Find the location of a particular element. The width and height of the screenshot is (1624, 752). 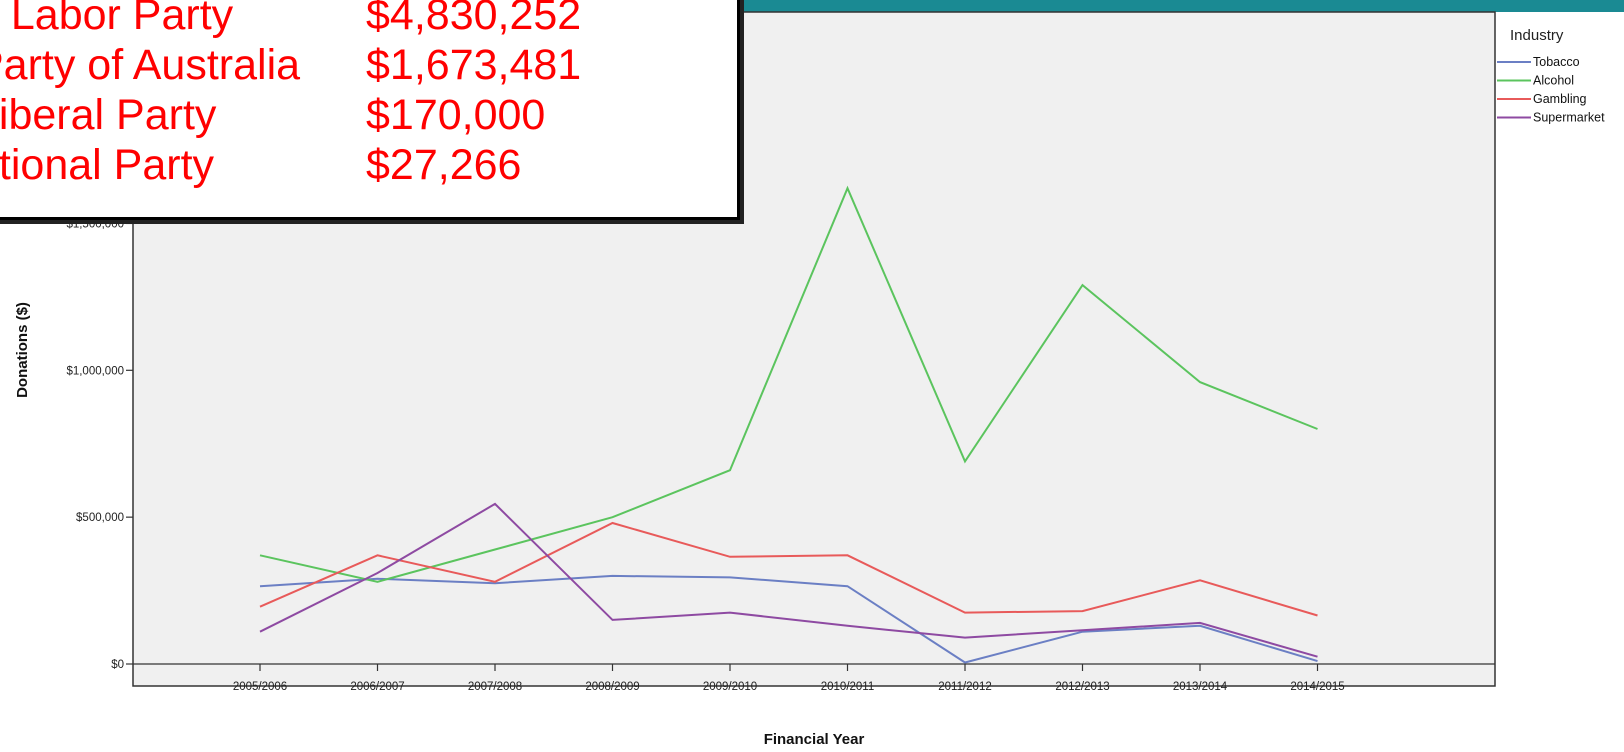

party-amount: $1,673,481 is located at coordinates (474, 65).